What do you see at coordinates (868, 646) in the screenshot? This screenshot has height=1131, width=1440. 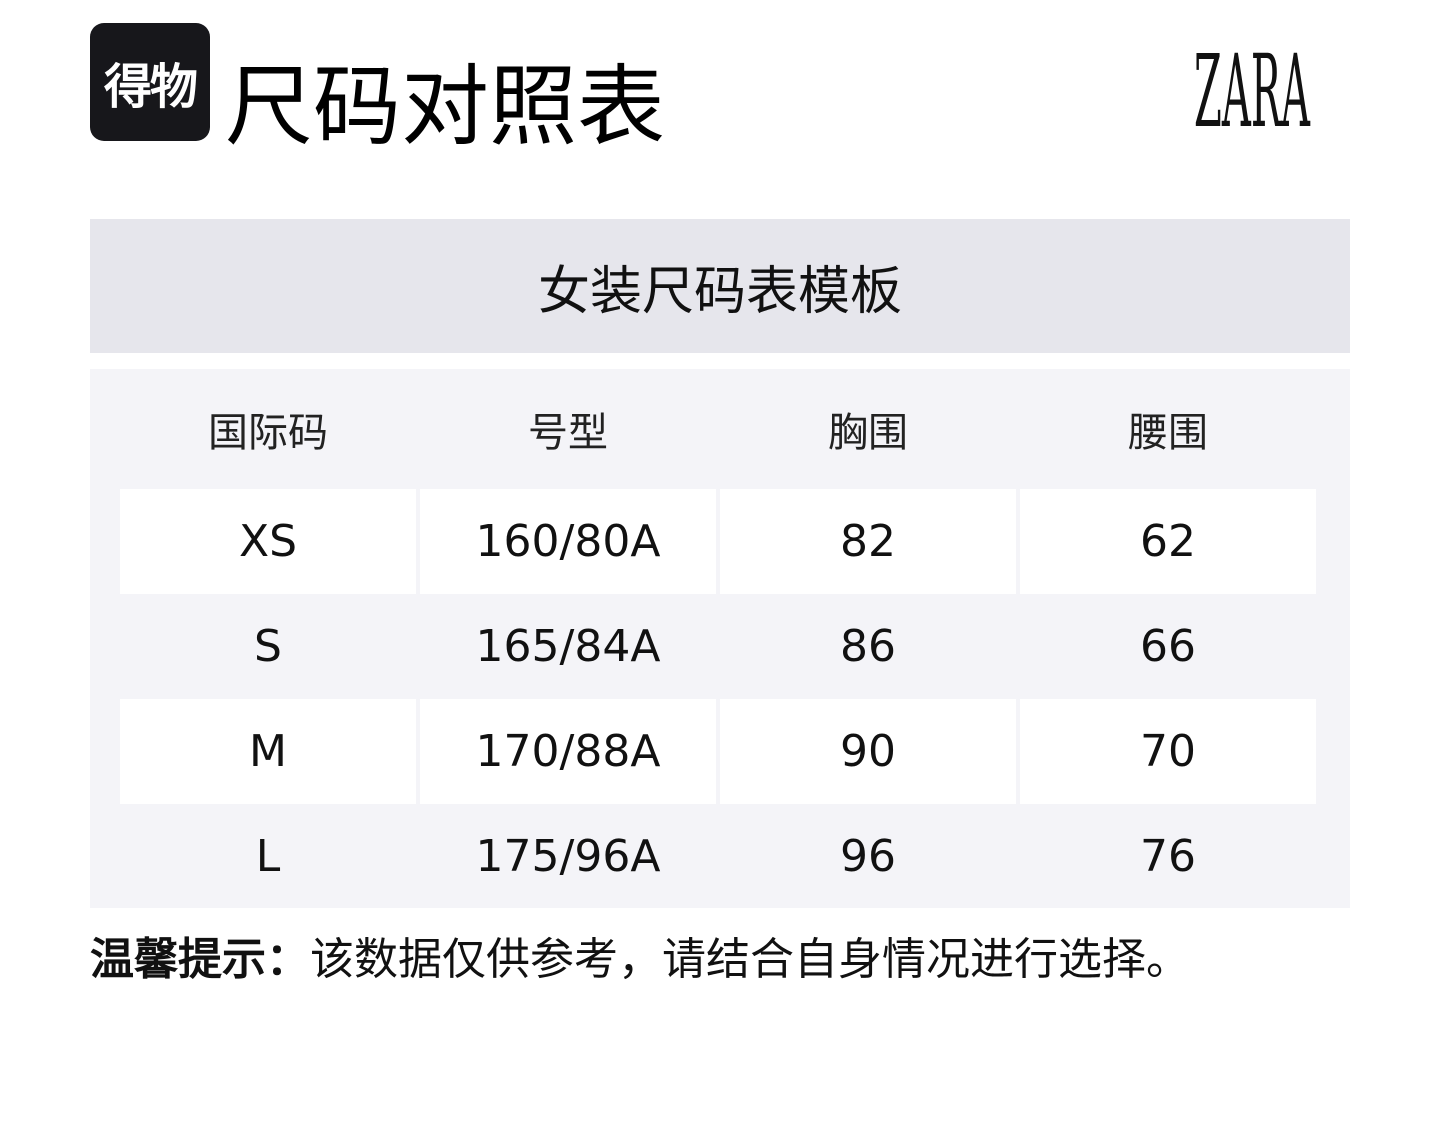 I see `table-cell: 86` at bounding box center [868, 646].